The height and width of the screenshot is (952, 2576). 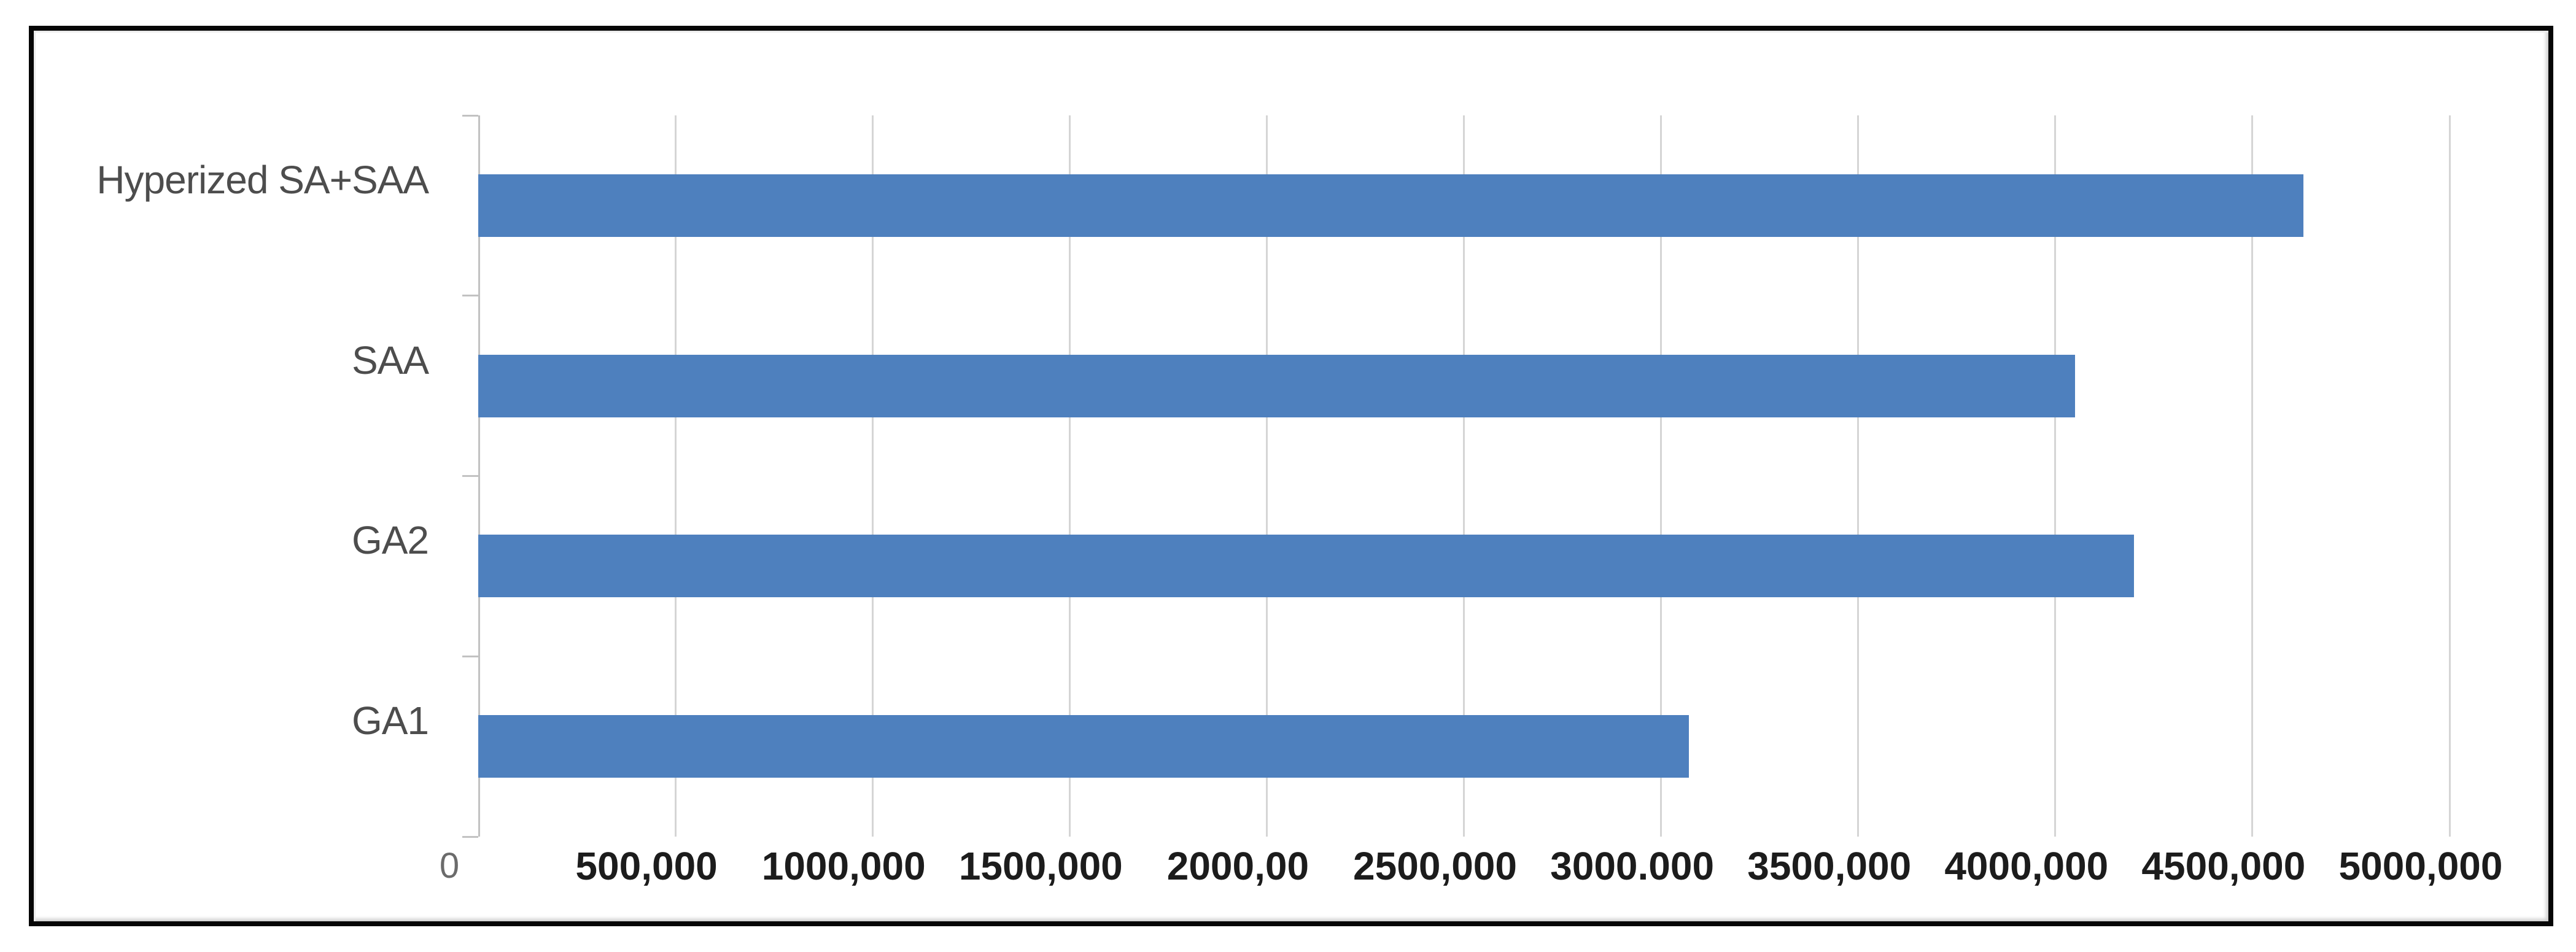 What do you see at coordinates (2420, 866) in the screenshot?
I see `x-axis-tick-label: 5000,000` at bounding box center [2420, 866].